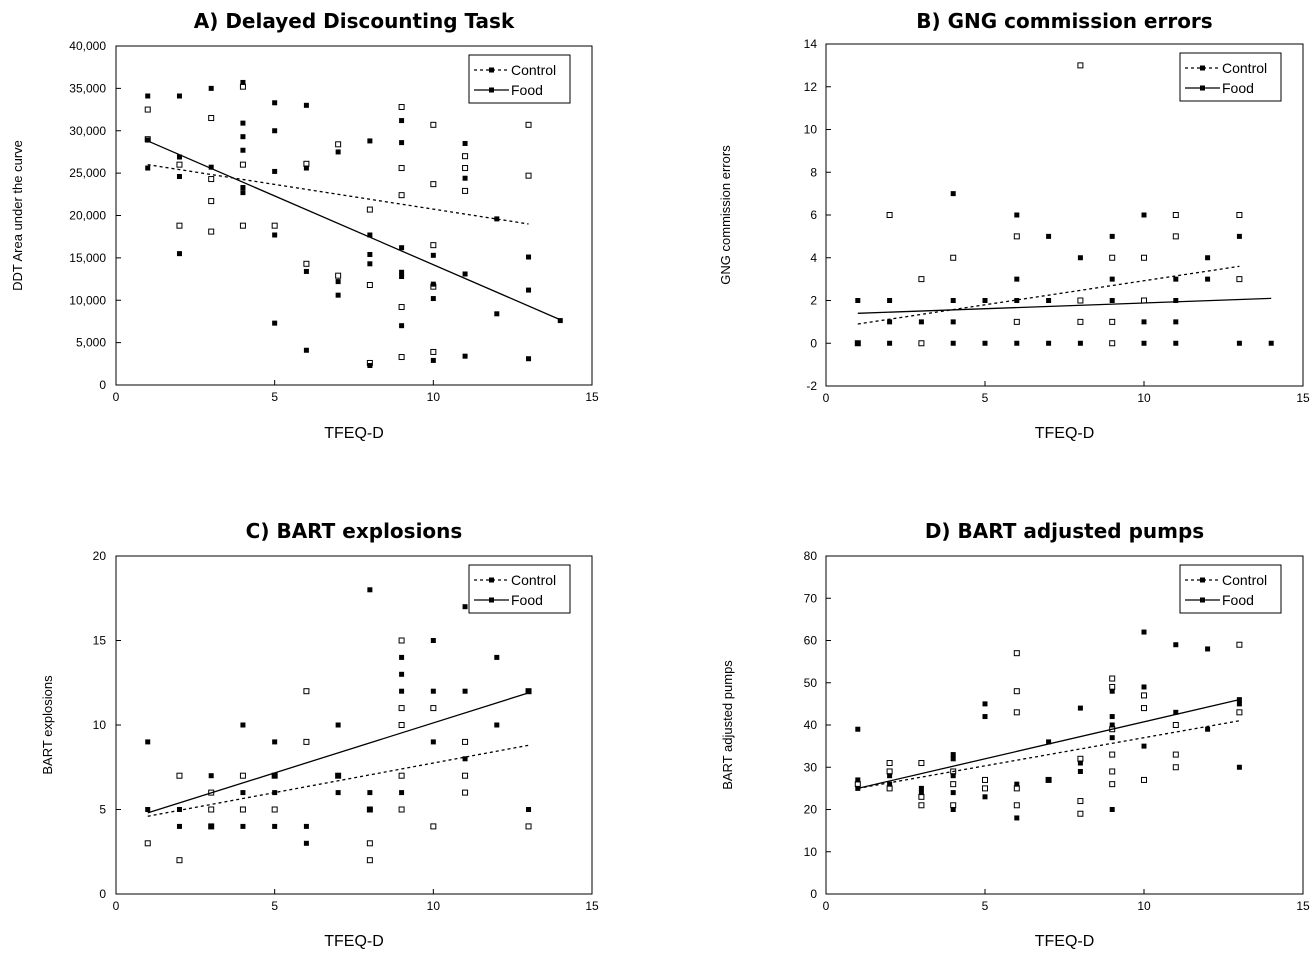 This screenshot has height=953, width=1313. What do you see at coordinates (100, 556) in the screenshot?
I see `y-tick-label: 20` at bounding box center [100, 556].